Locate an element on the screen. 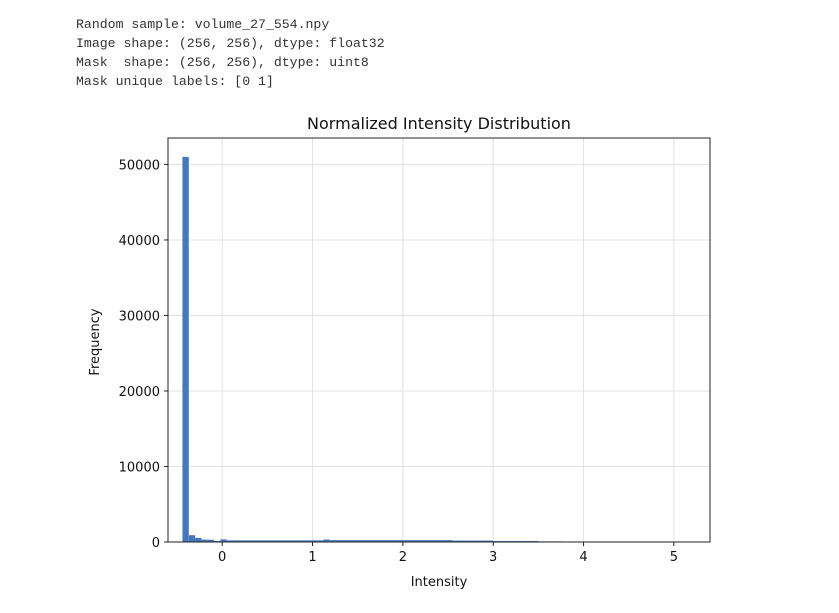 This screenshot has height=613, width=839. y-tick-label: 10000 is located at coordinates (139, 467).